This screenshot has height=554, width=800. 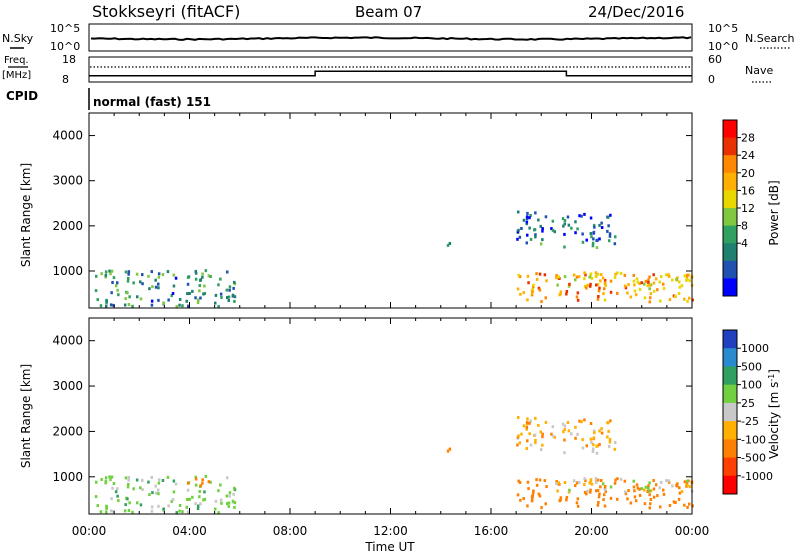 I want to click on colorbar-tick-label: 28, so click(x=748, y=138).